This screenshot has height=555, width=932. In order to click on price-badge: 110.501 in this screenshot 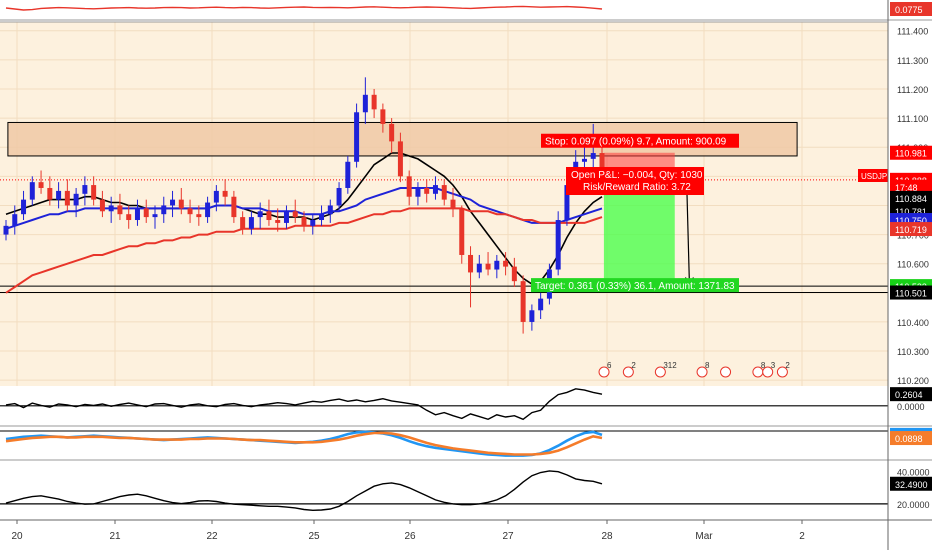, I will do `click(911, 294)`.